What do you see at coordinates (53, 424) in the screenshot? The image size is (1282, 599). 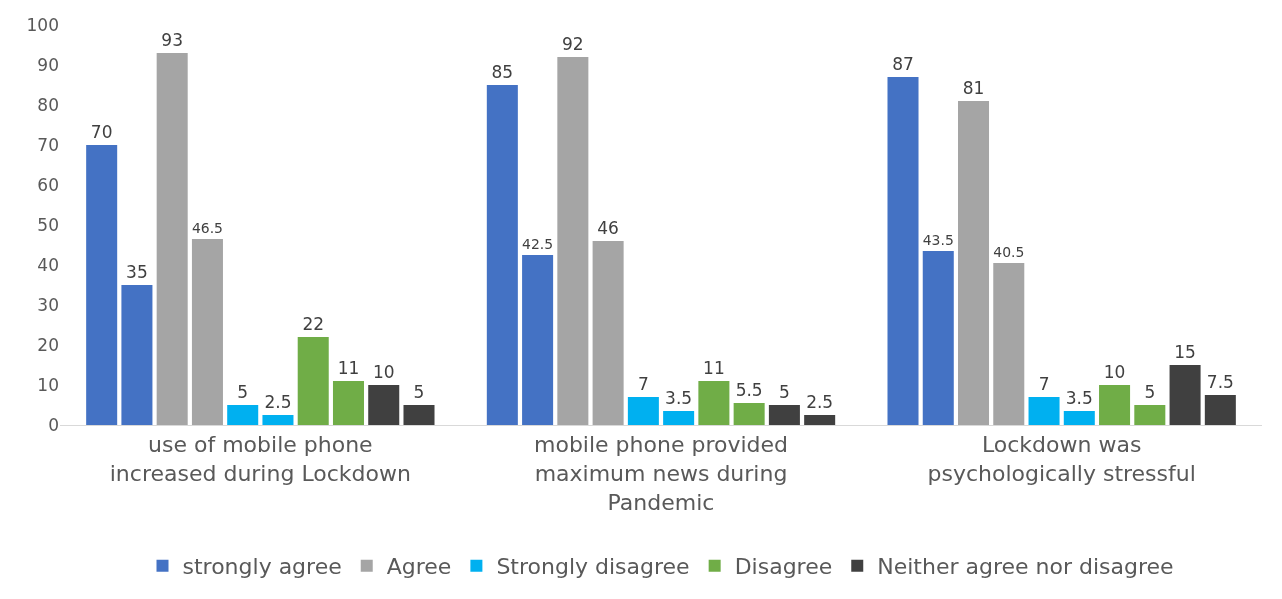 I see `y-tick-label: 0` at bounding box center [53, 424].